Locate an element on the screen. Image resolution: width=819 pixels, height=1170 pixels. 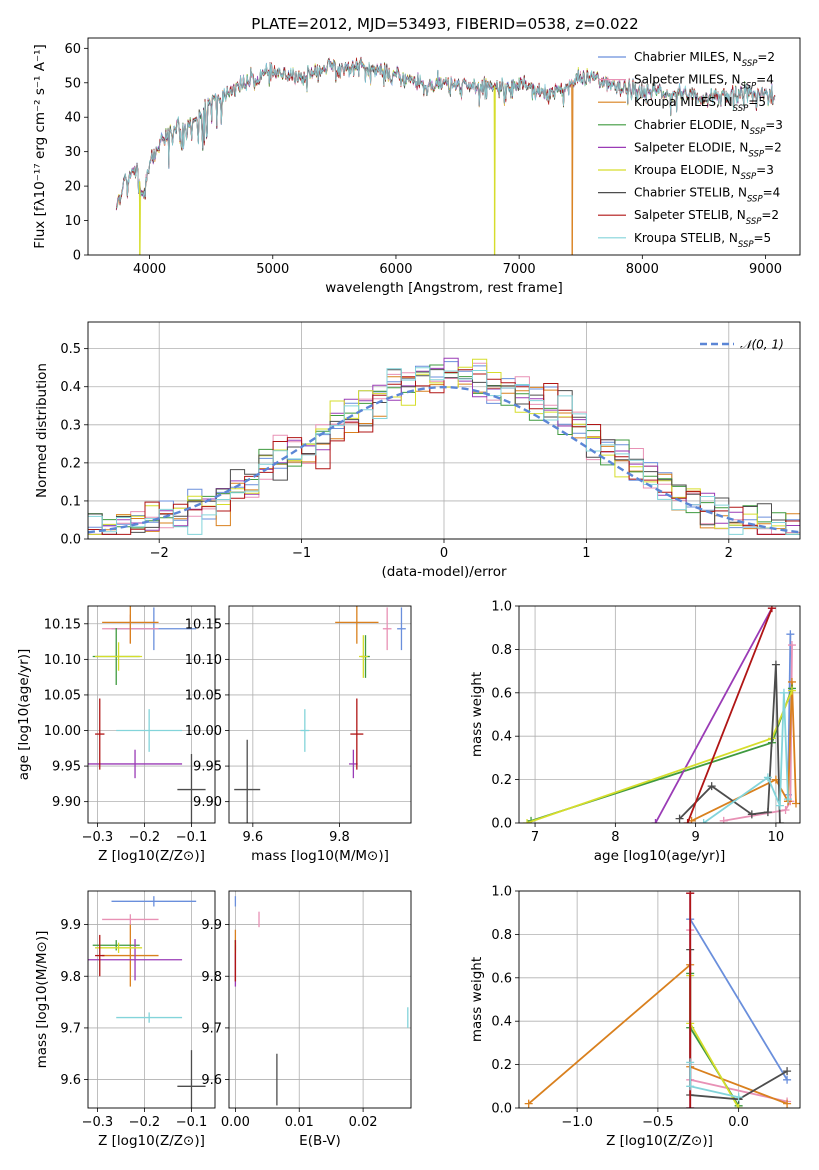
legend-entry: Chabrier STELIB, NSSP=4 is located at coordinates (707, 195).